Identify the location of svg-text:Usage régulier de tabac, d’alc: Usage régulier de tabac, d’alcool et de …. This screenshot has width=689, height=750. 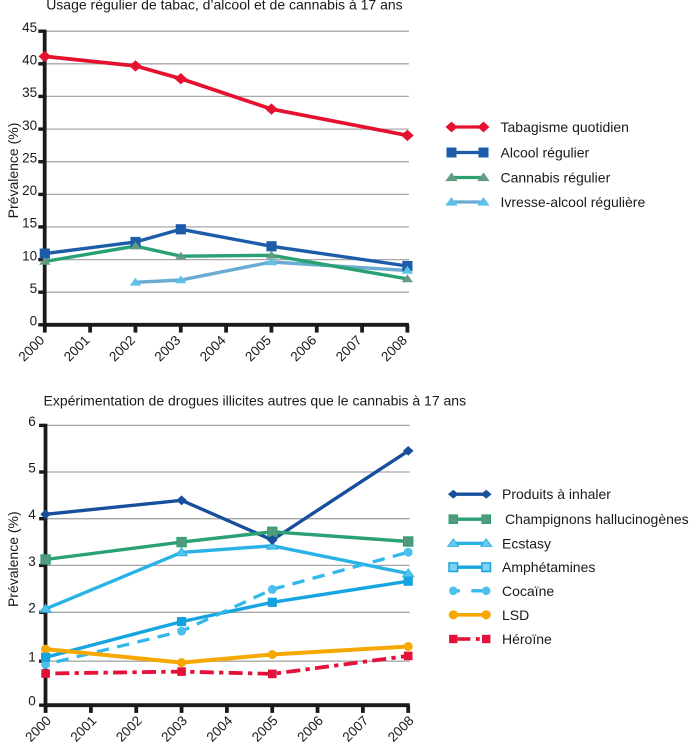
(224, 6).